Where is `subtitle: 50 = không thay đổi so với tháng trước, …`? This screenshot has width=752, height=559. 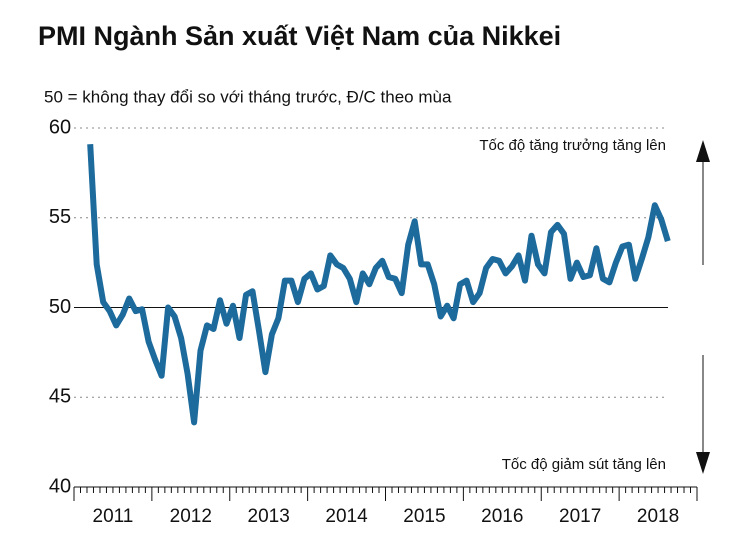
subtitle: 50 = không thay đổi so với tháng trước, … is located at coordinates (248, 96).